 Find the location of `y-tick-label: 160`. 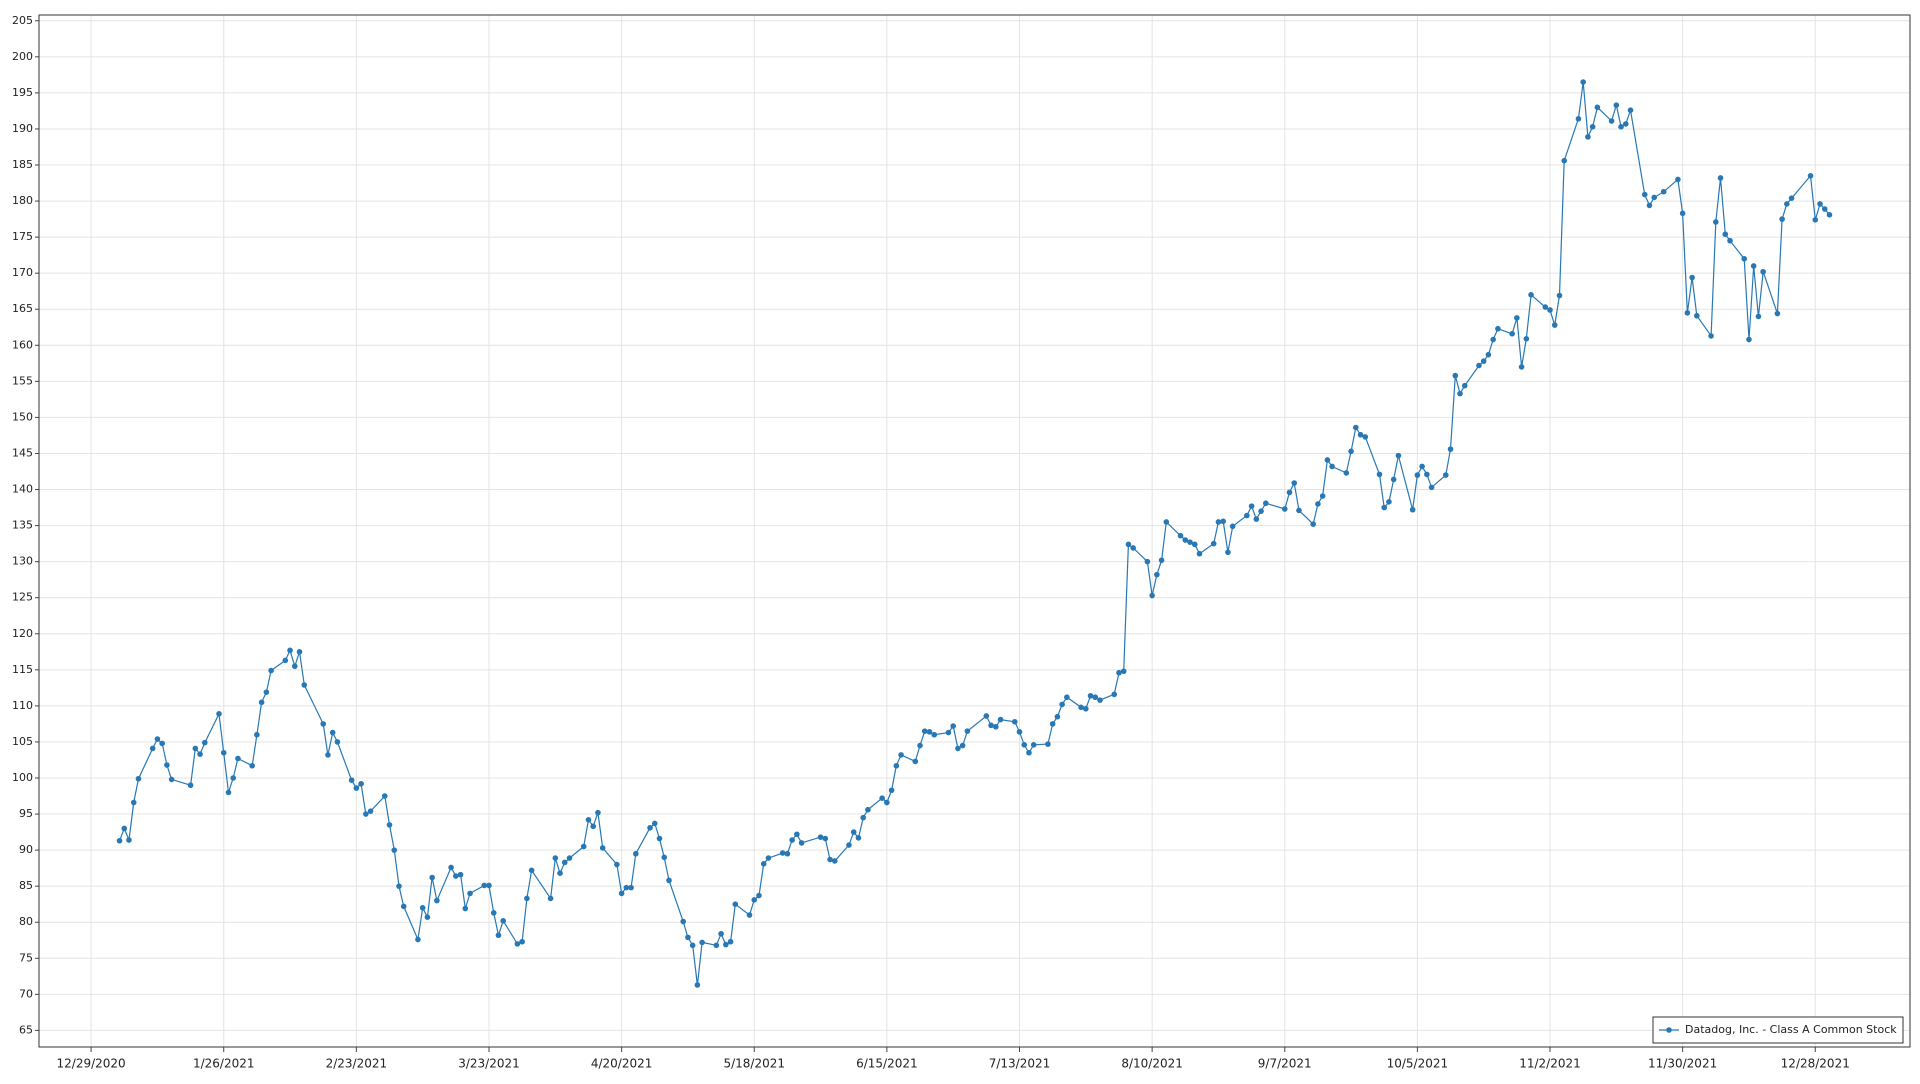

y-tick-label: 160 is located at coordinates (22, 344).